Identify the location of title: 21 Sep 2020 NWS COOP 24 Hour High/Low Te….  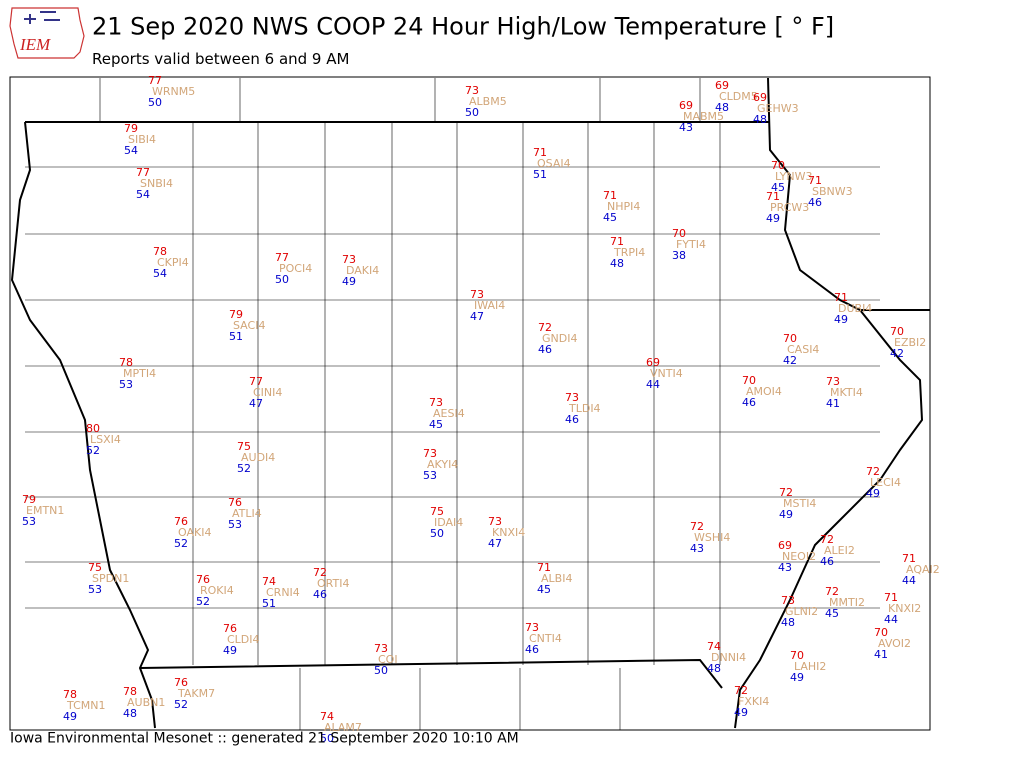
(463, 27).